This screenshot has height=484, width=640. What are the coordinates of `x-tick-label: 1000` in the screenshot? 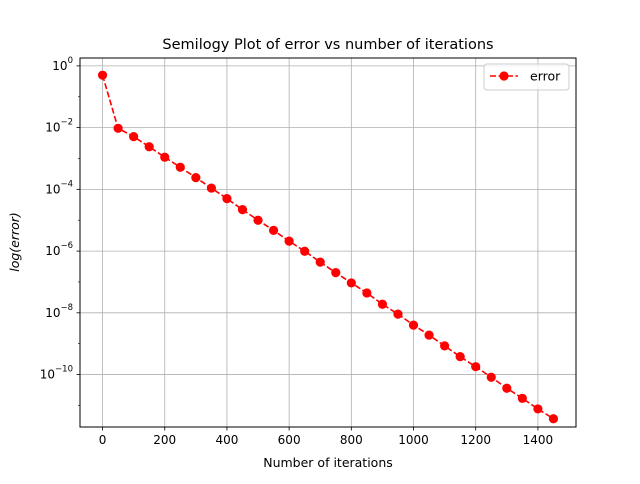 It's located at (413, 440).